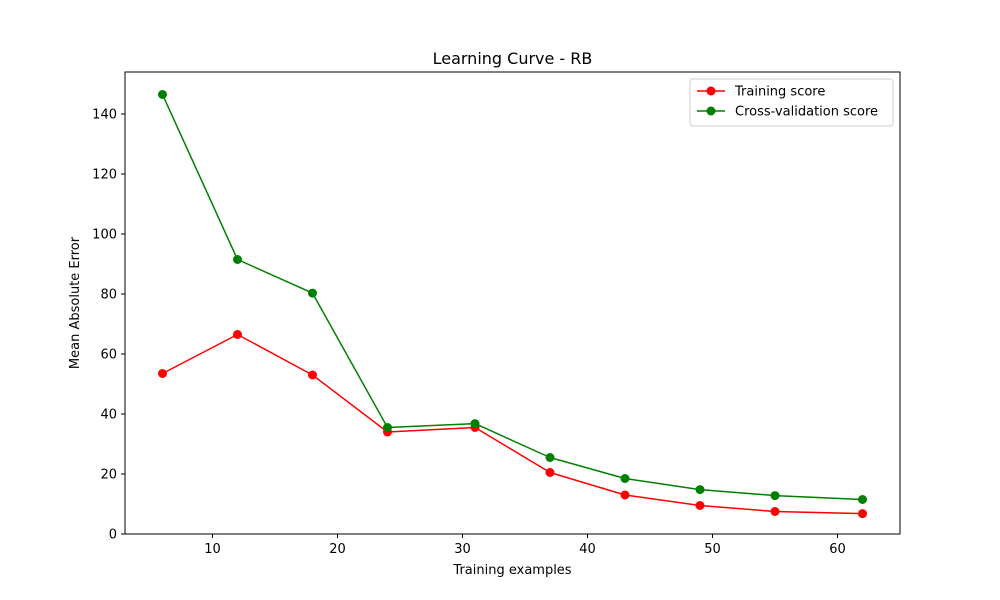 The height and width of the screenshot is (600, 1000). I want to click on x-tick-label: 20, so click(337, 549).